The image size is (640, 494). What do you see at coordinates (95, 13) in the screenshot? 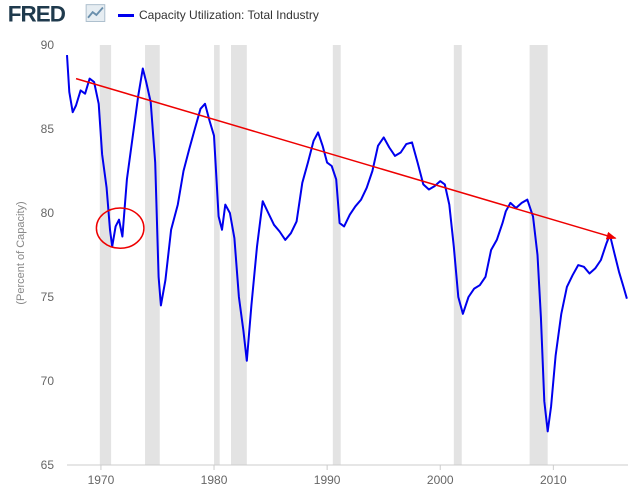
I see `fred-logo-chart-icon` at bounding box center [95, 13].